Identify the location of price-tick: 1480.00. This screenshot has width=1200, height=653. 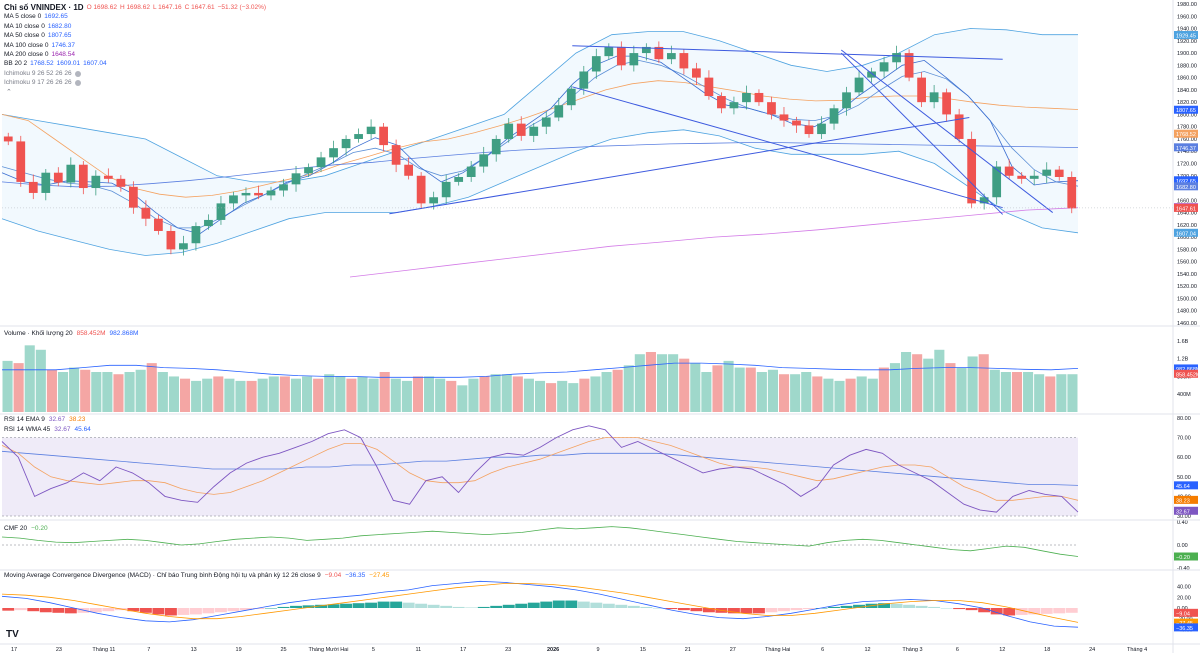
(1187, 312).